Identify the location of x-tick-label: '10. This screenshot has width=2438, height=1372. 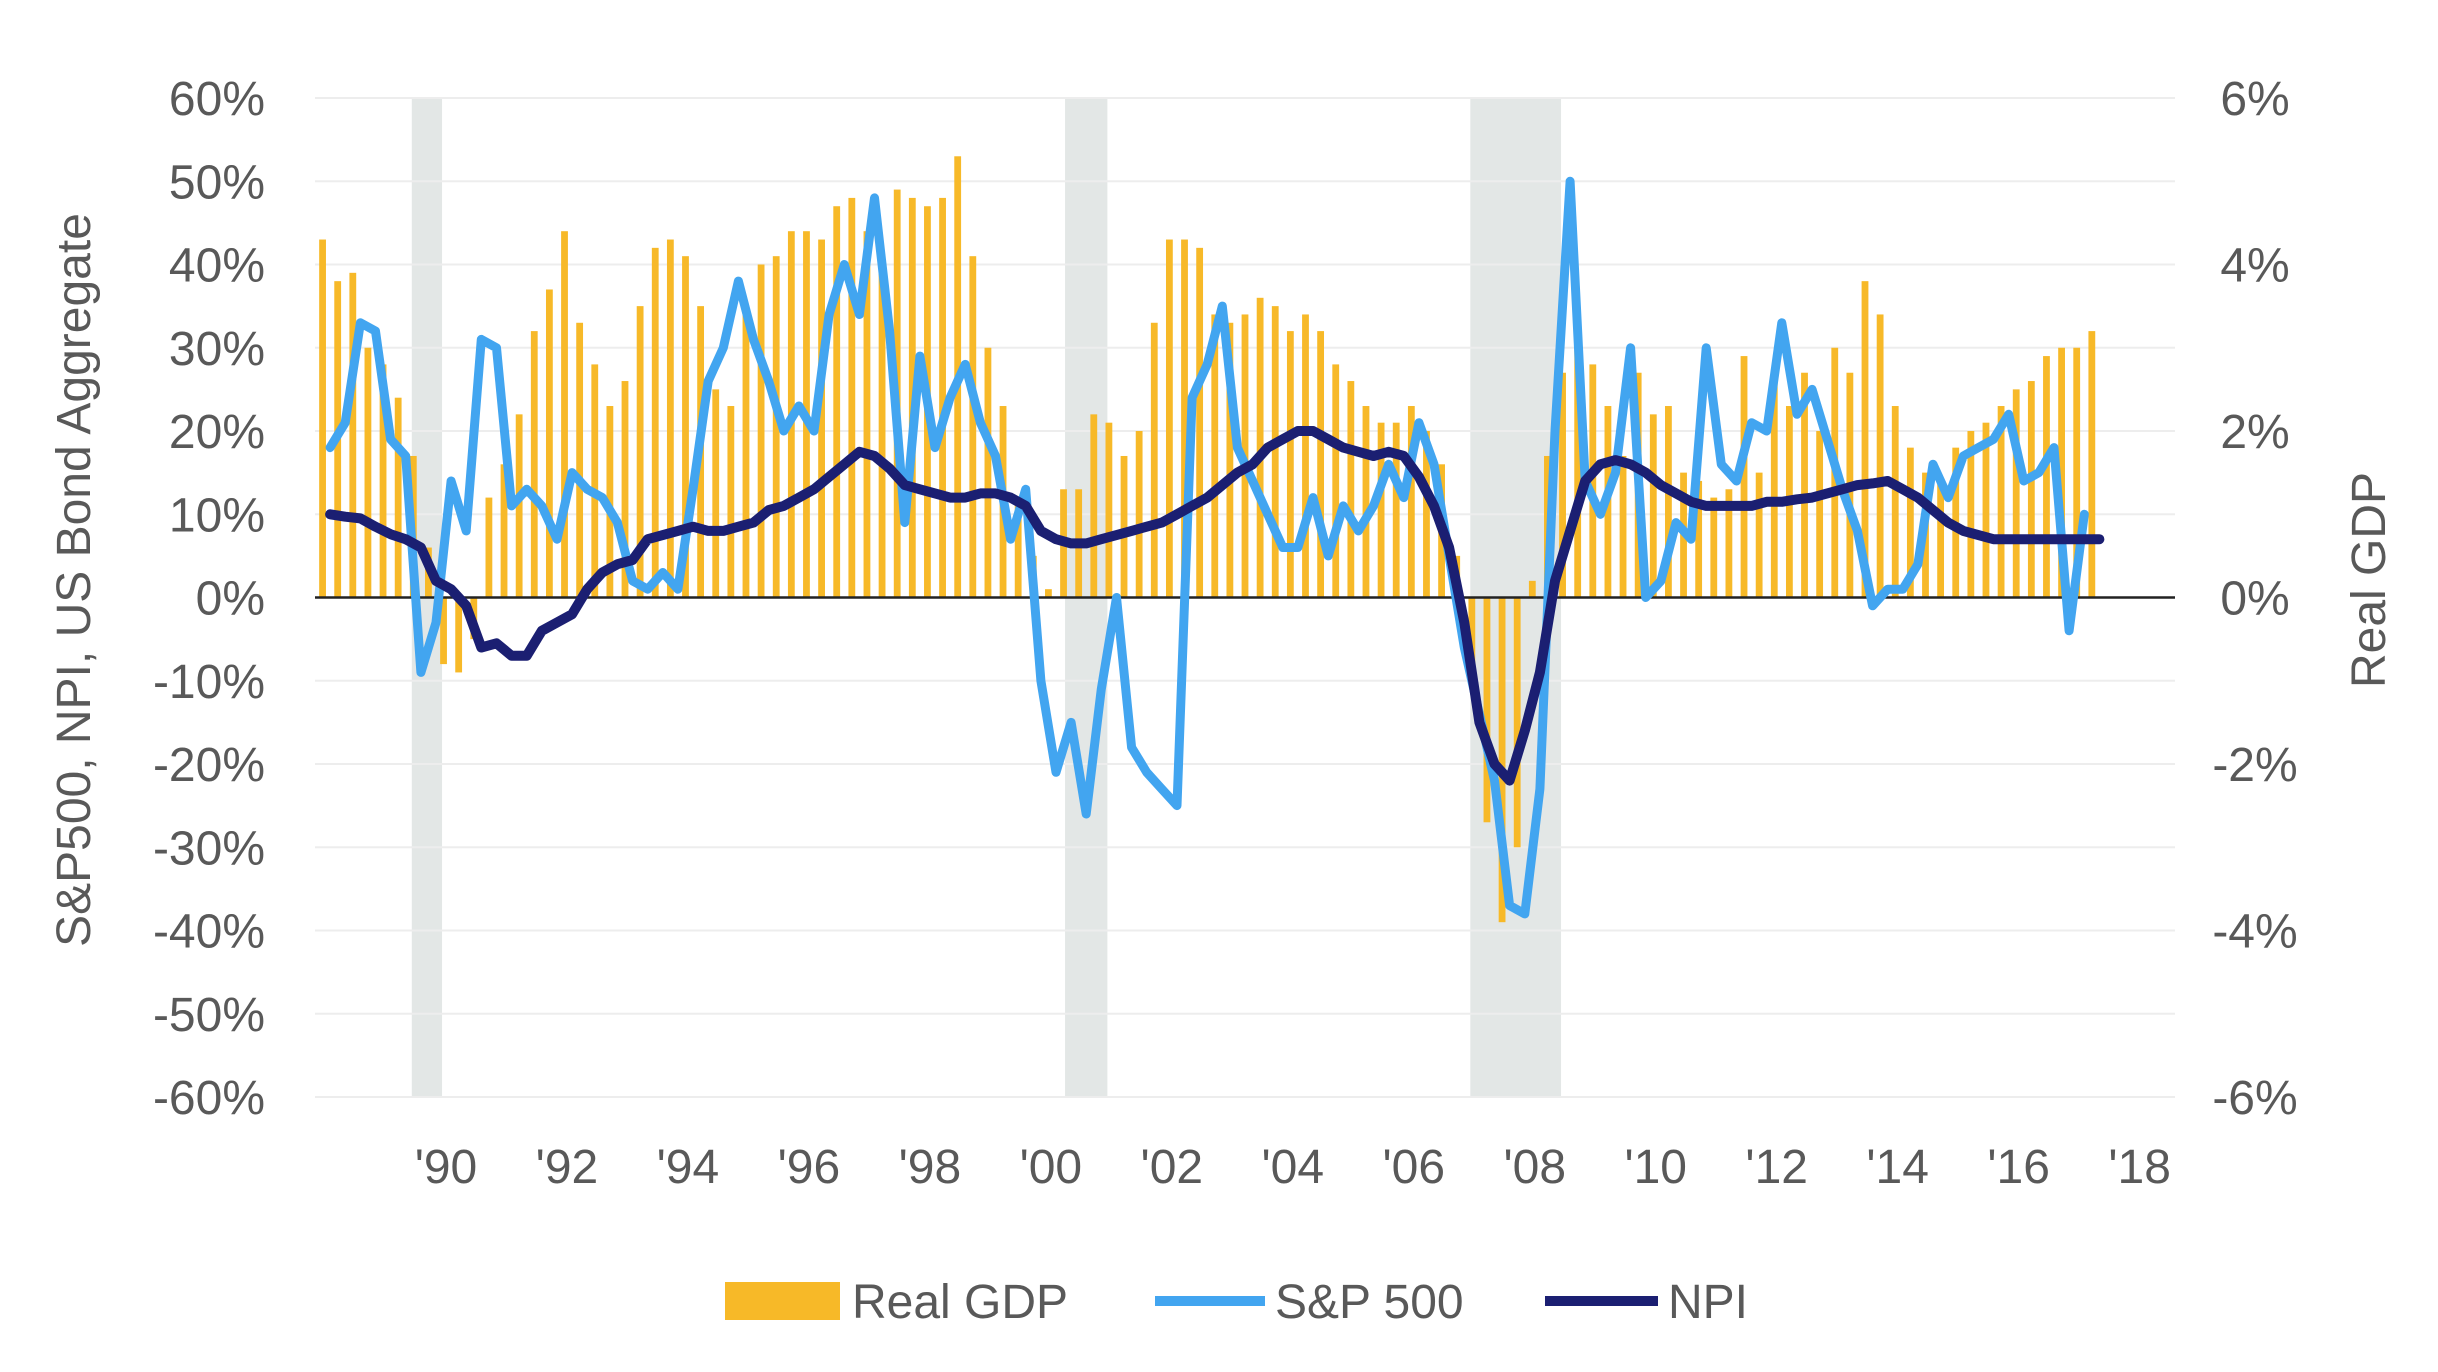
(1655, 1167).